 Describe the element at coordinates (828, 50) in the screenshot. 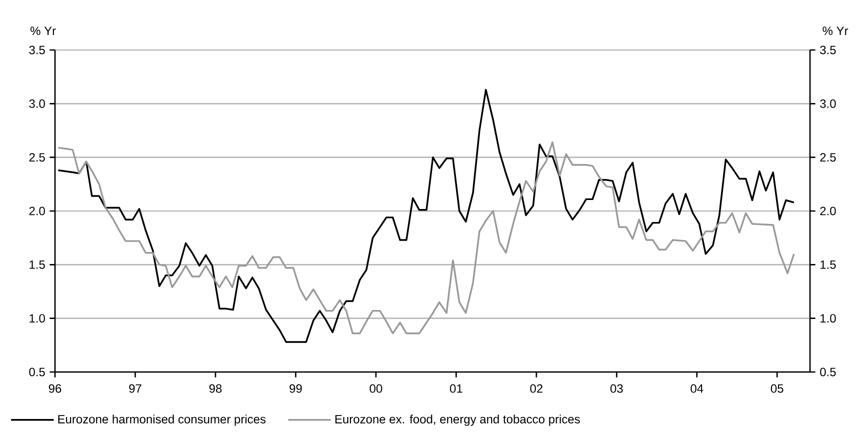

I see `y2-tick-label: 3.5` at that location.